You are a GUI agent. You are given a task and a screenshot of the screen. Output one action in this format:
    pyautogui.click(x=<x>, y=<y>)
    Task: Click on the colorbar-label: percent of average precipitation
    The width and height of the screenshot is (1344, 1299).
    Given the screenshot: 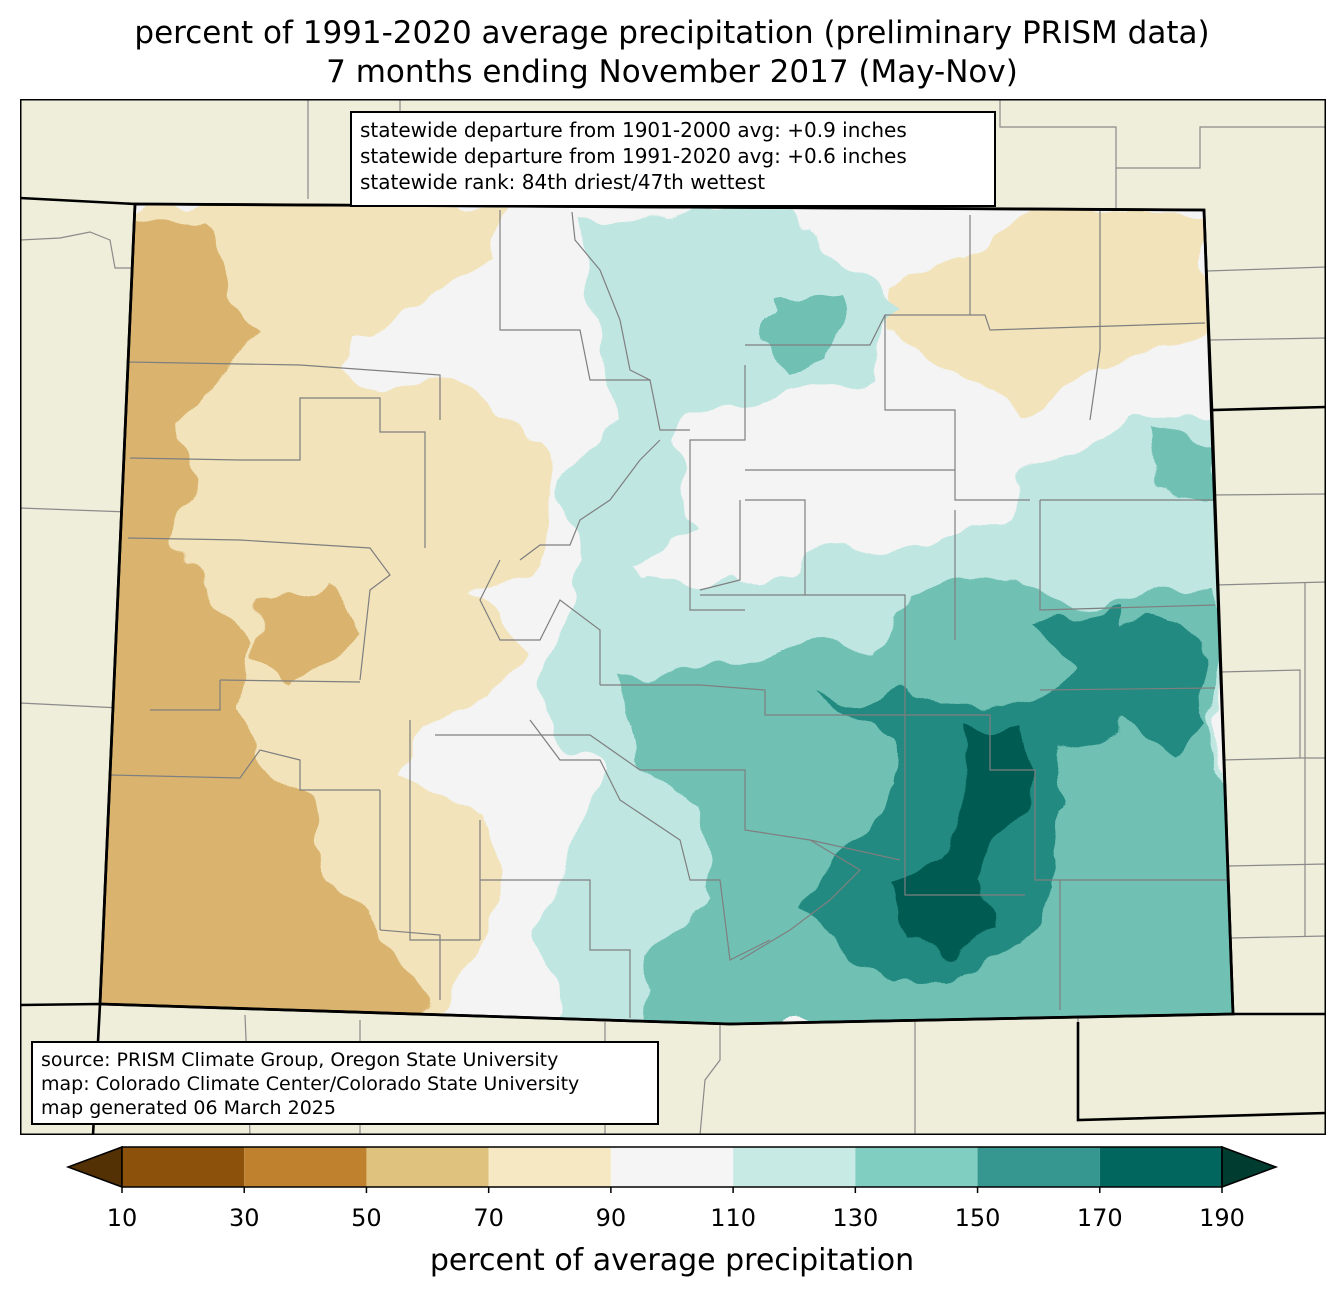 What is the action you would take?
    pyautogui.click(x=672, y=1260)
    